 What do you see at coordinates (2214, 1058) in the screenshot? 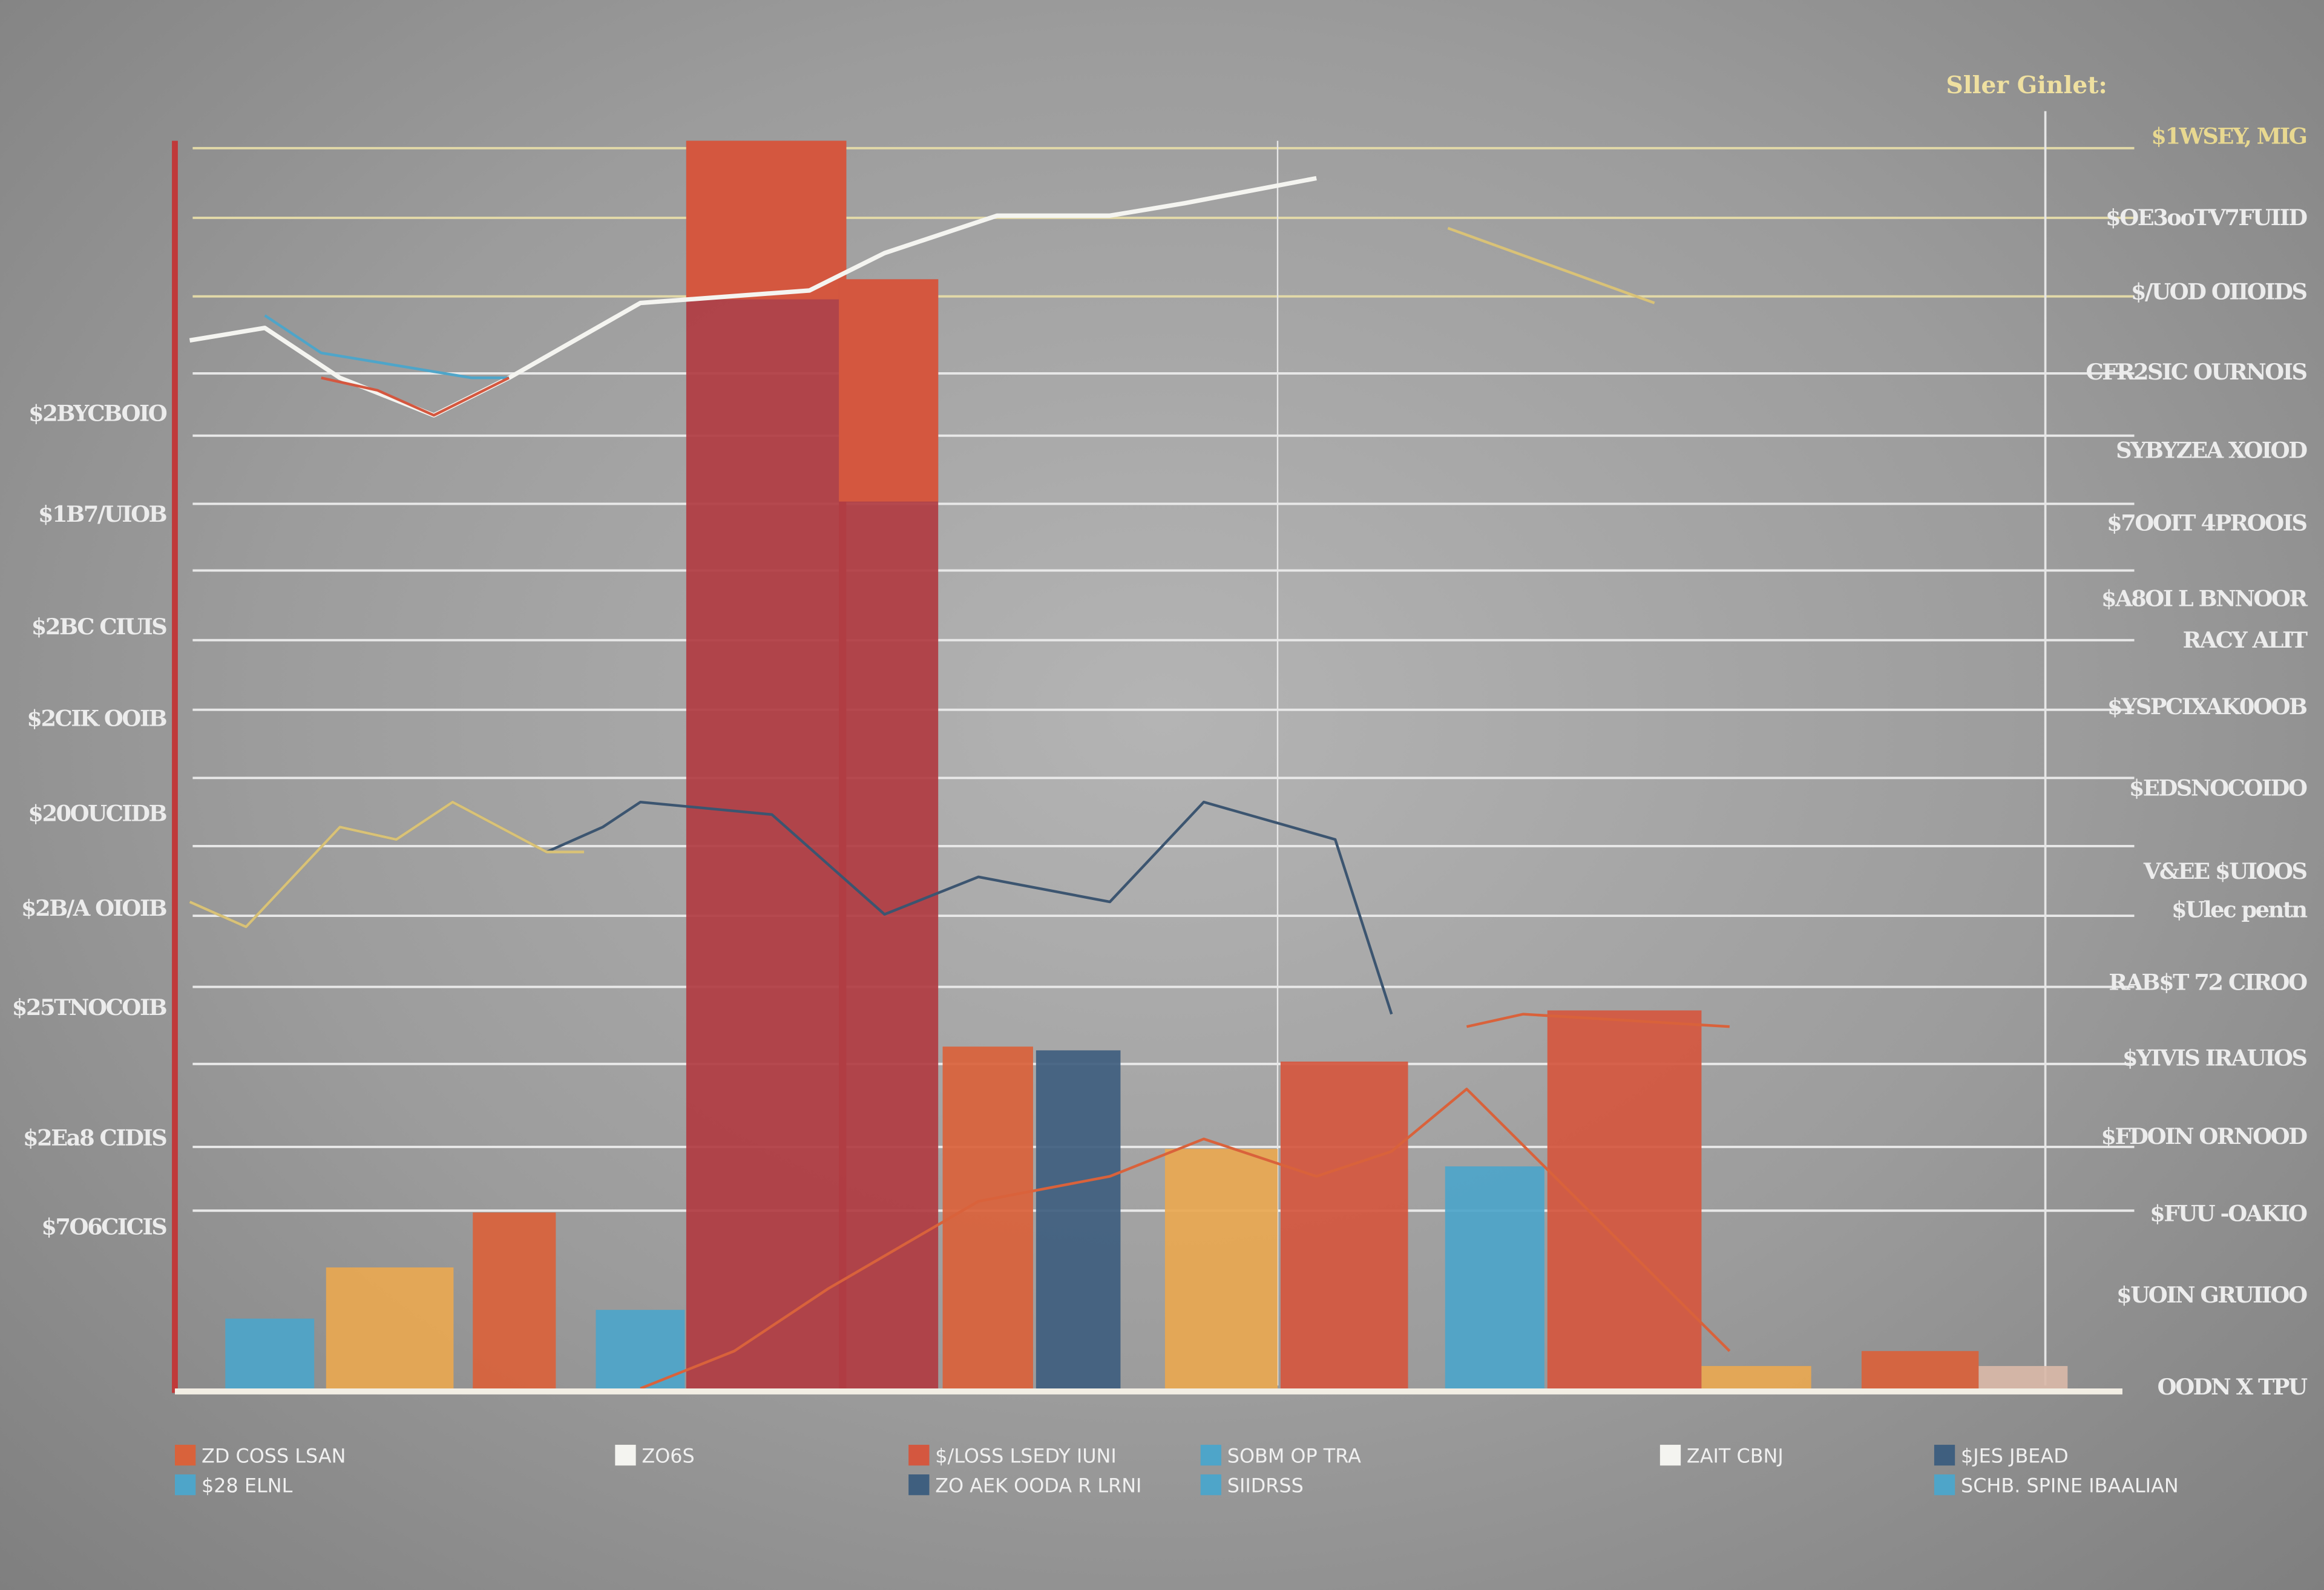
I see `right-tick-label: $YIVIS IRAUIOS` at bounding box center [2214, 1058].